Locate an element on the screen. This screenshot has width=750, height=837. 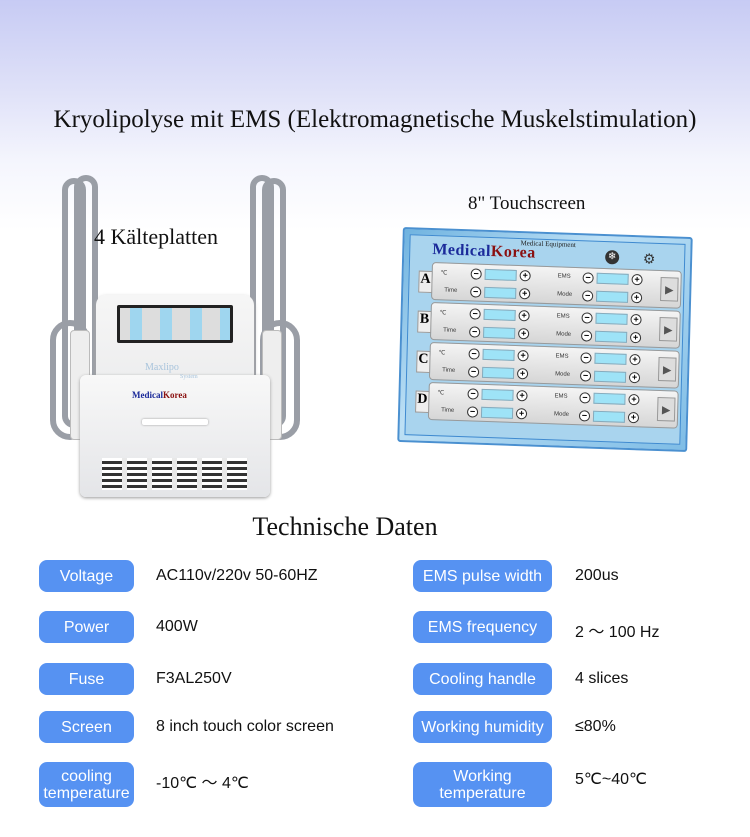
spec-value: 2 ～ 100 Hz is located at coordinates (617, 632).